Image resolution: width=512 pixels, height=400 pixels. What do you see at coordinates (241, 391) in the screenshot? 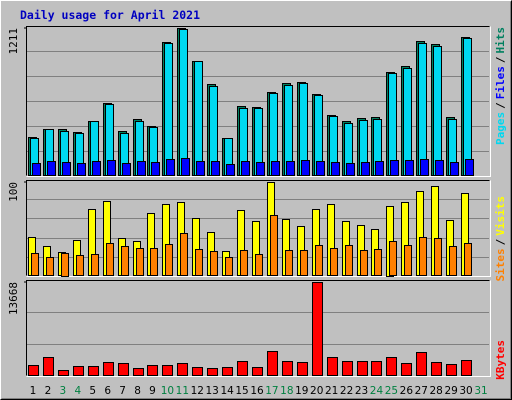
I see `x-tick-label: 15` at bounding box center [241, 391].